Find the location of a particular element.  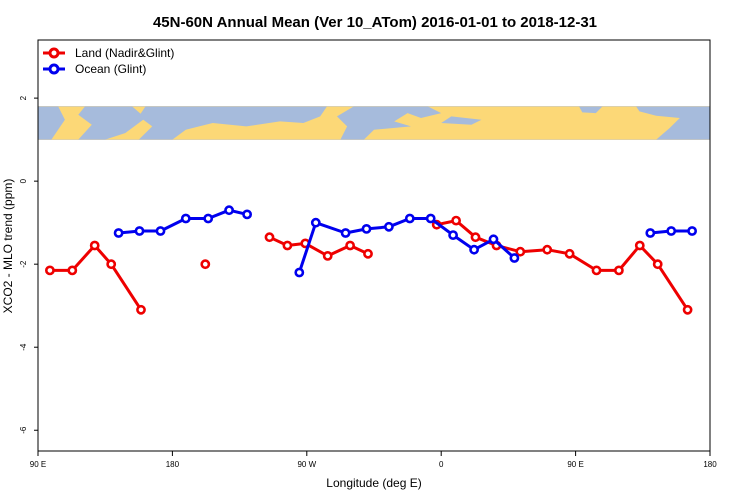

x-tick-label: 90 W is located at coordinates (306, 464).